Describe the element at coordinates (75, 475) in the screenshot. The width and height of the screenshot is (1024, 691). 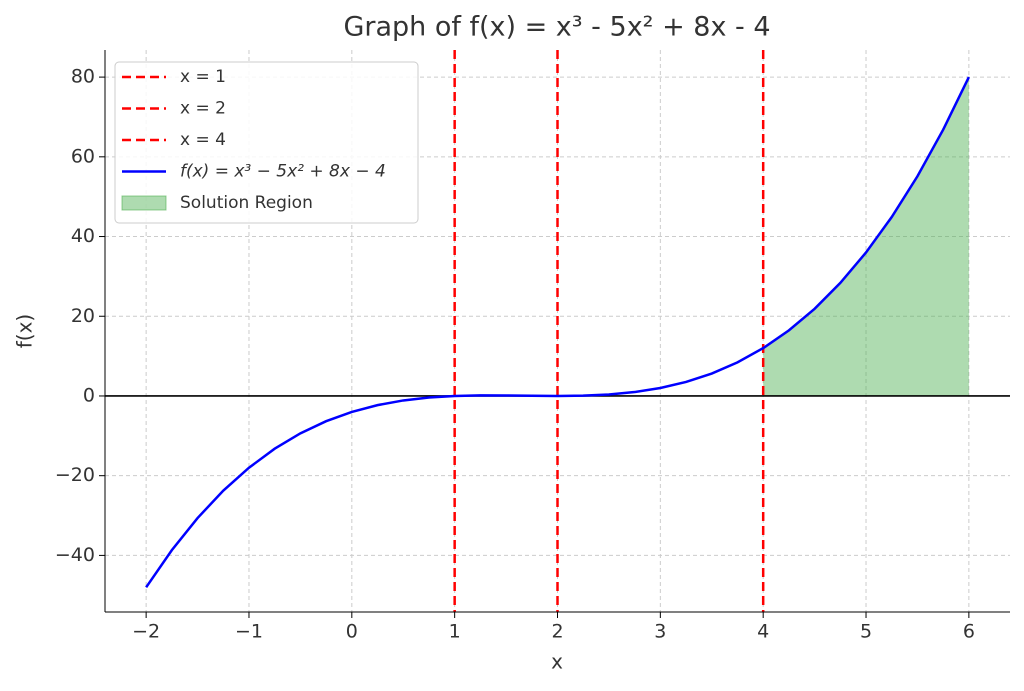
I see `y-tick-label: −20` at that location.